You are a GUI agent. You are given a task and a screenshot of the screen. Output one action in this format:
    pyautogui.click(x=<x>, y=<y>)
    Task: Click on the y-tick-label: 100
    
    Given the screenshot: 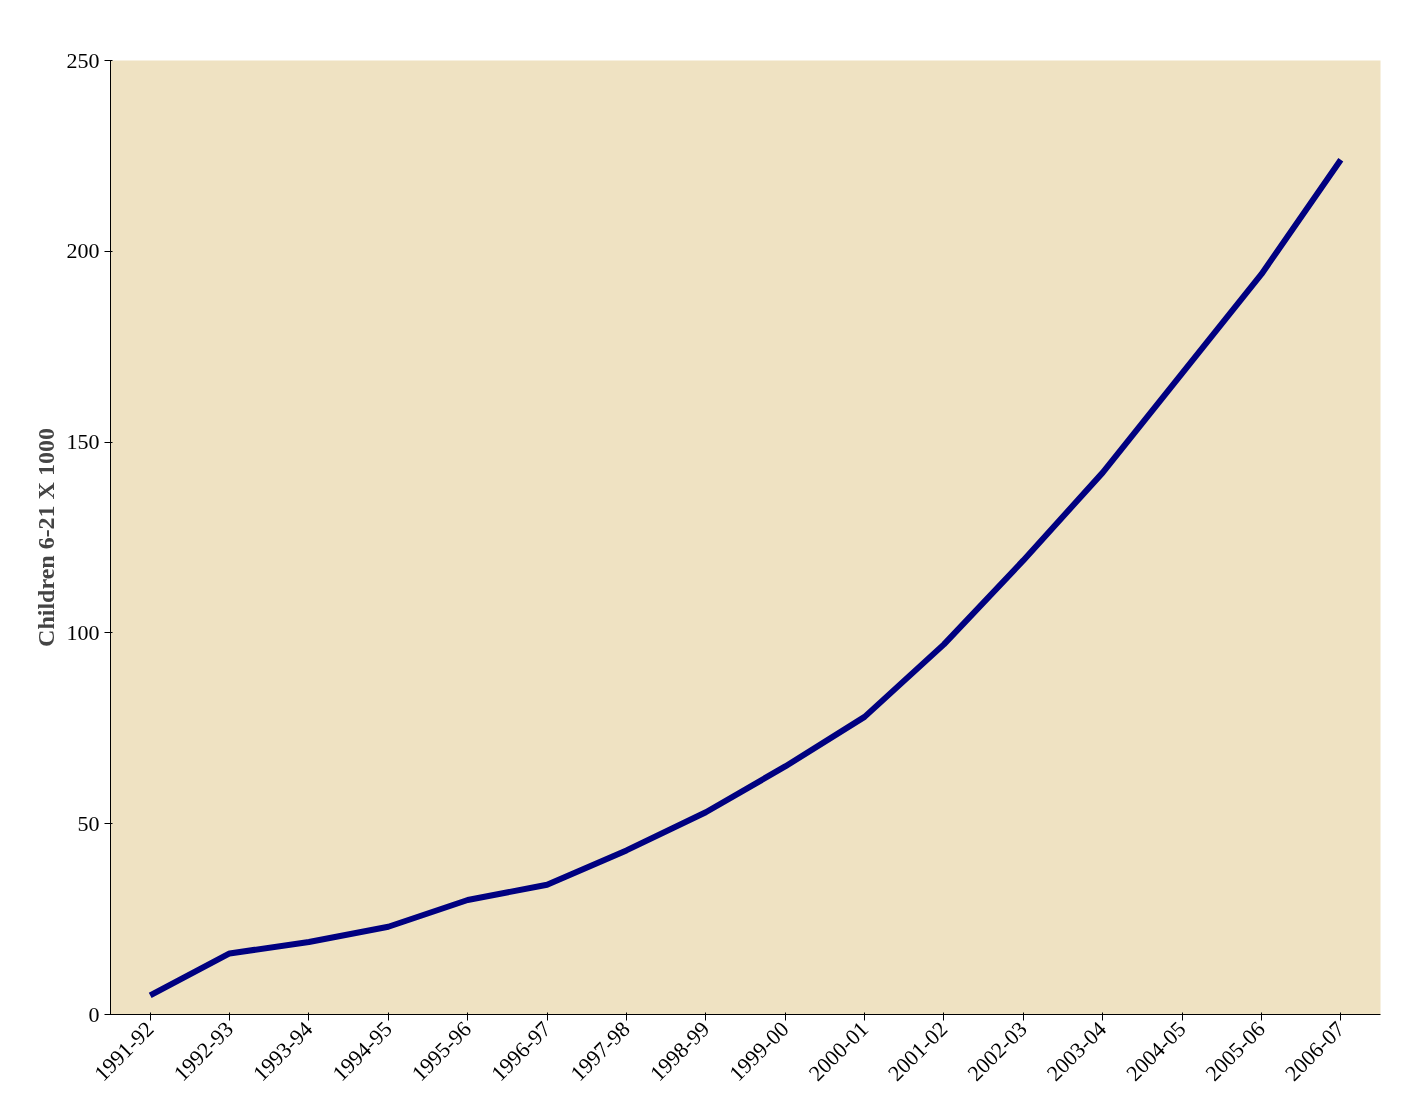 What is the action you would take?
    pyautogui.click(x=83, y=632)
    